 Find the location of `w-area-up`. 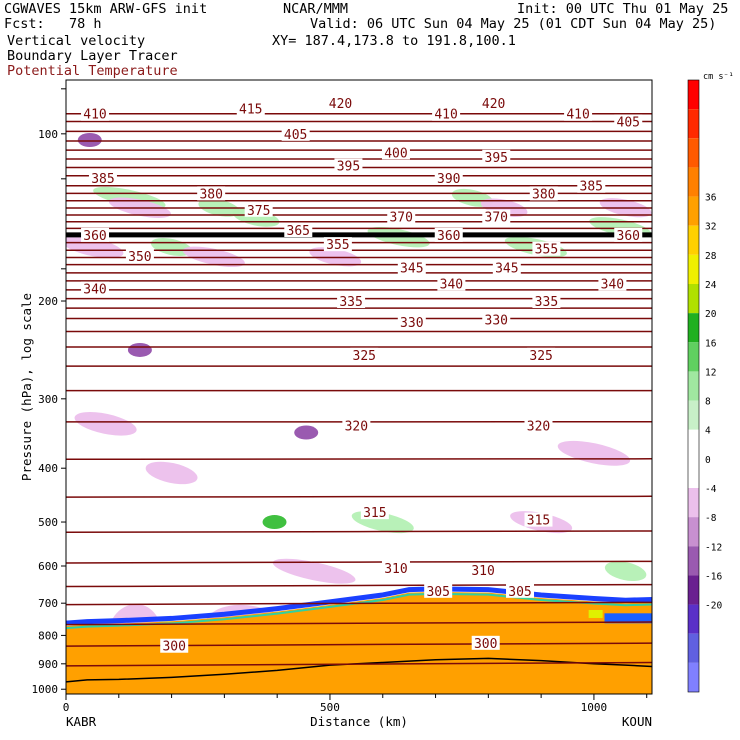

w-area-up is located at coordinates (625, 571).